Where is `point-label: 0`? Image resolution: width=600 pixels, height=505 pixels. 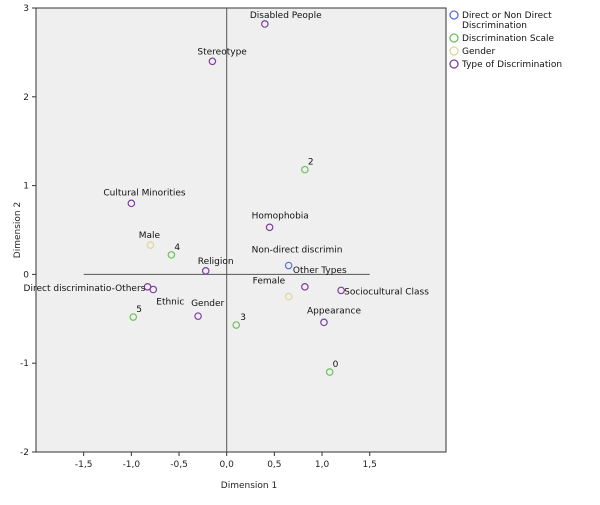
point-label: 0 is located at coordinates (336, 365).